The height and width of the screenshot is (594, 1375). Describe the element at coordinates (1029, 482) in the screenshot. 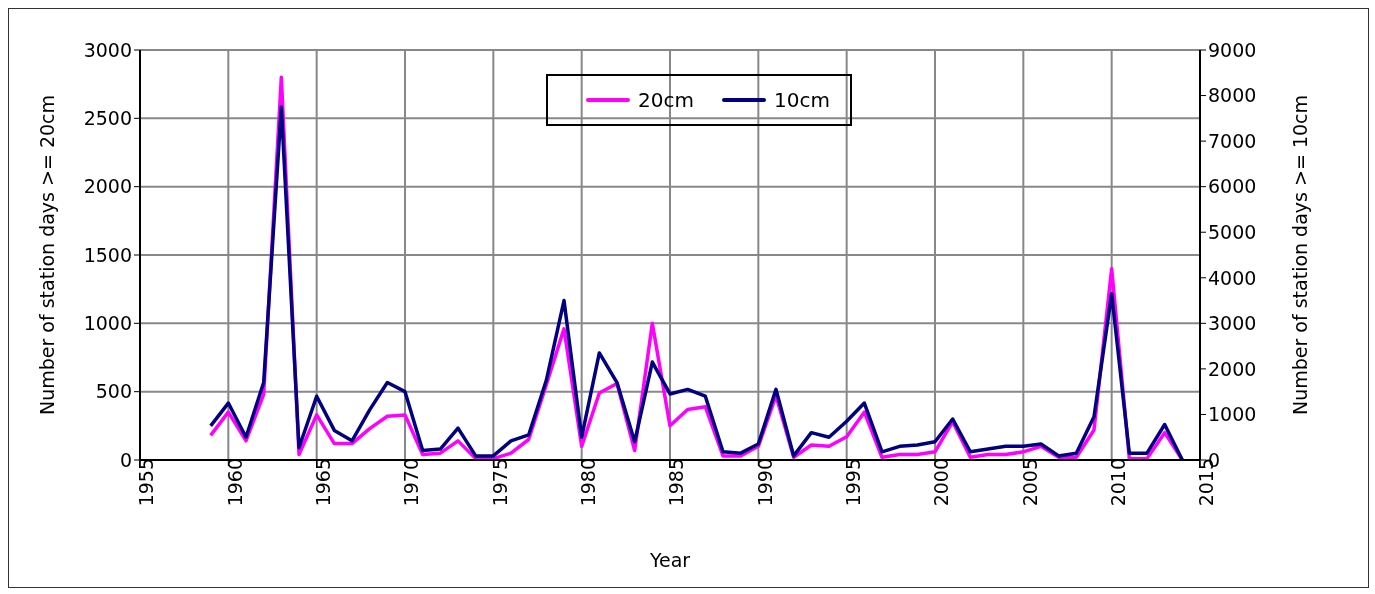

I see `x-tick-label: 2005` at that location.